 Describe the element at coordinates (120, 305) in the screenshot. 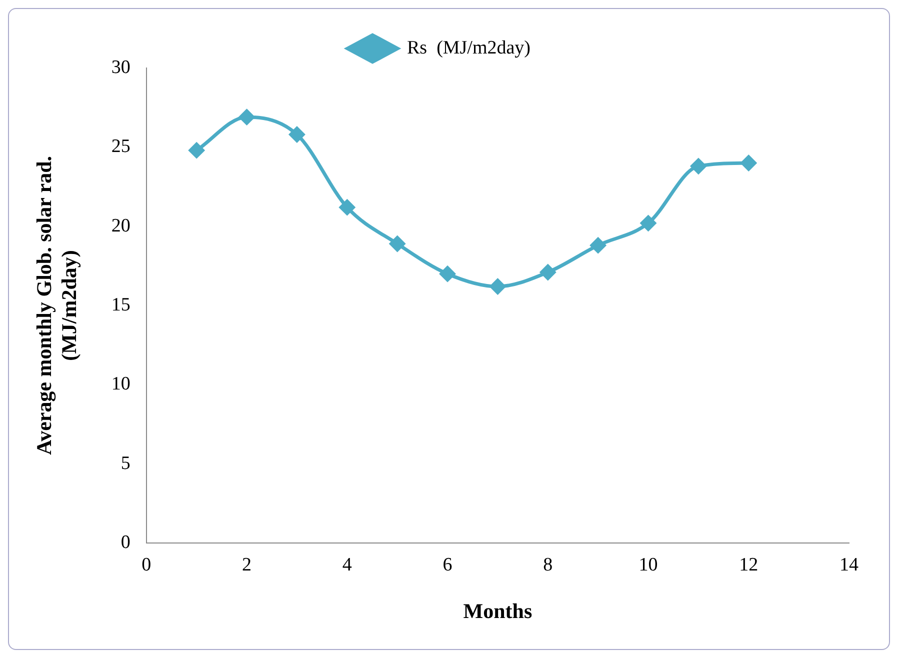

I see `y-tick-label: 15` at that location.